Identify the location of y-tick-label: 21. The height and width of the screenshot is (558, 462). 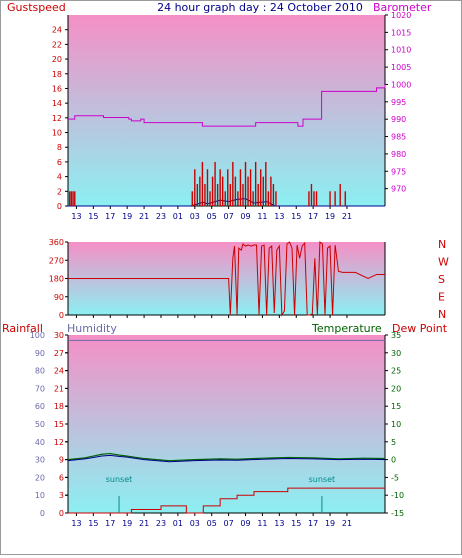
(59, 388).